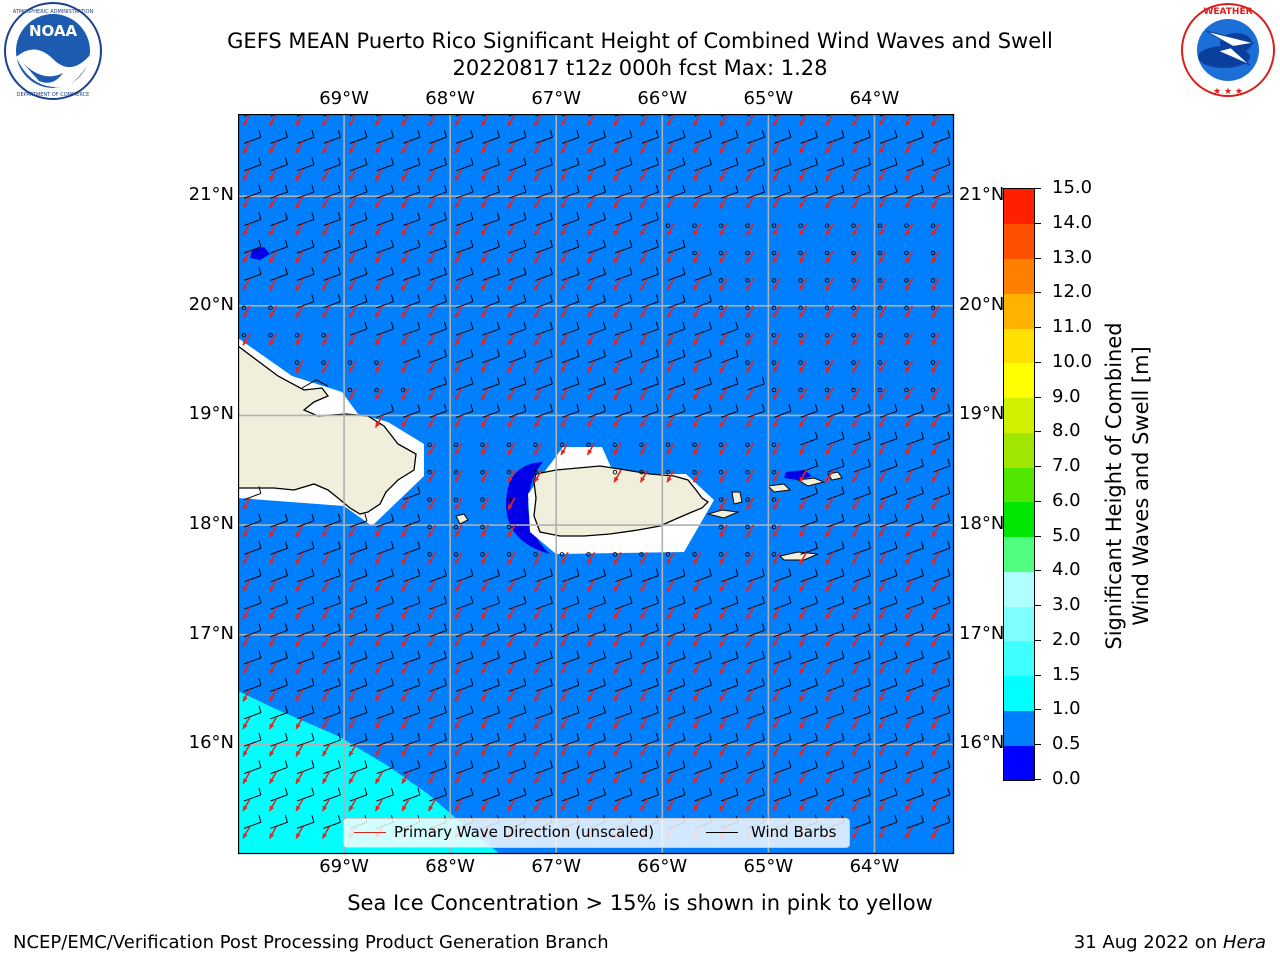 The width and height of the screenshot is (1280, 960). What do you see at coordinates (1037, 223) in the screenshot?
I see `colorbar-tick-mark` at bounding box center [1037, 223].